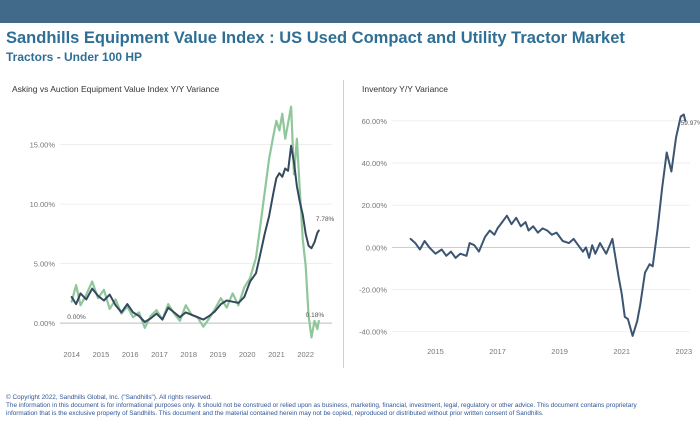 This screenshot has height=425, width=700. Describe the element at coordinates (325, 219) in the screenshot. I see `data-label: 7.78%` at that location.